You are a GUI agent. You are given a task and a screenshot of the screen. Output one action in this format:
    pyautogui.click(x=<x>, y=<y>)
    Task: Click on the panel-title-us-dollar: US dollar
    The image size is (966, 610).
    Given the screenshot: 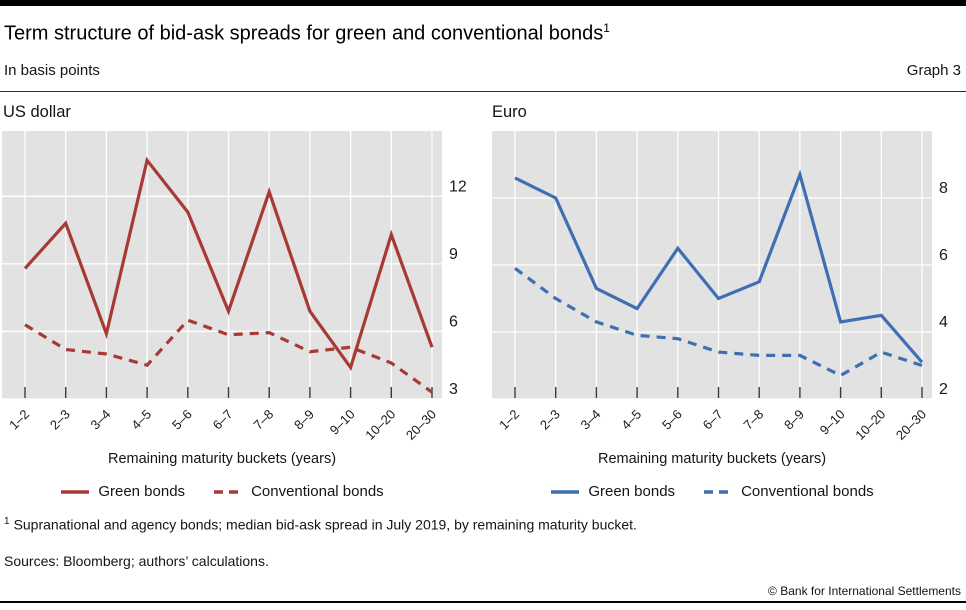 What is the action you would take?
    pyautogui.click(x=37, y=112)
    